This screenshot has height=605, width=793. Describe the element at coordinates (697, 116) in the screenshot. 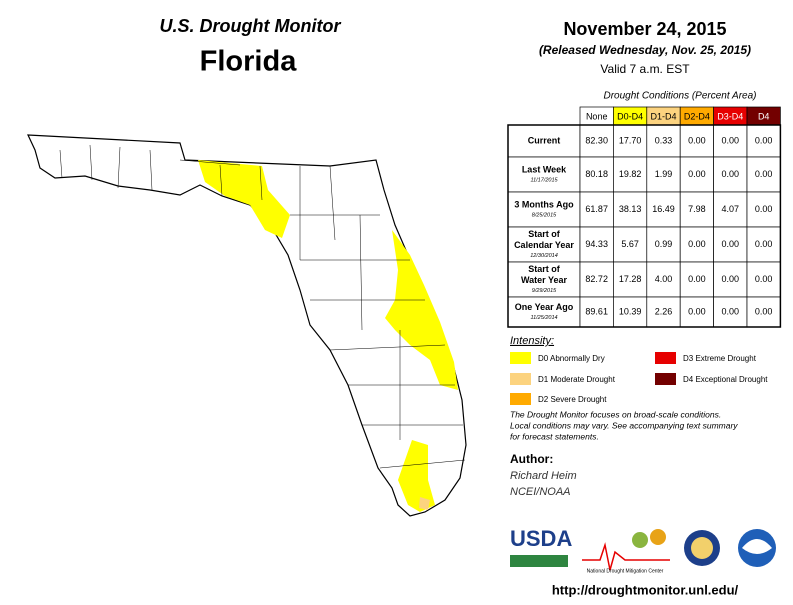

I see `column-header: D2-D4` at that location.